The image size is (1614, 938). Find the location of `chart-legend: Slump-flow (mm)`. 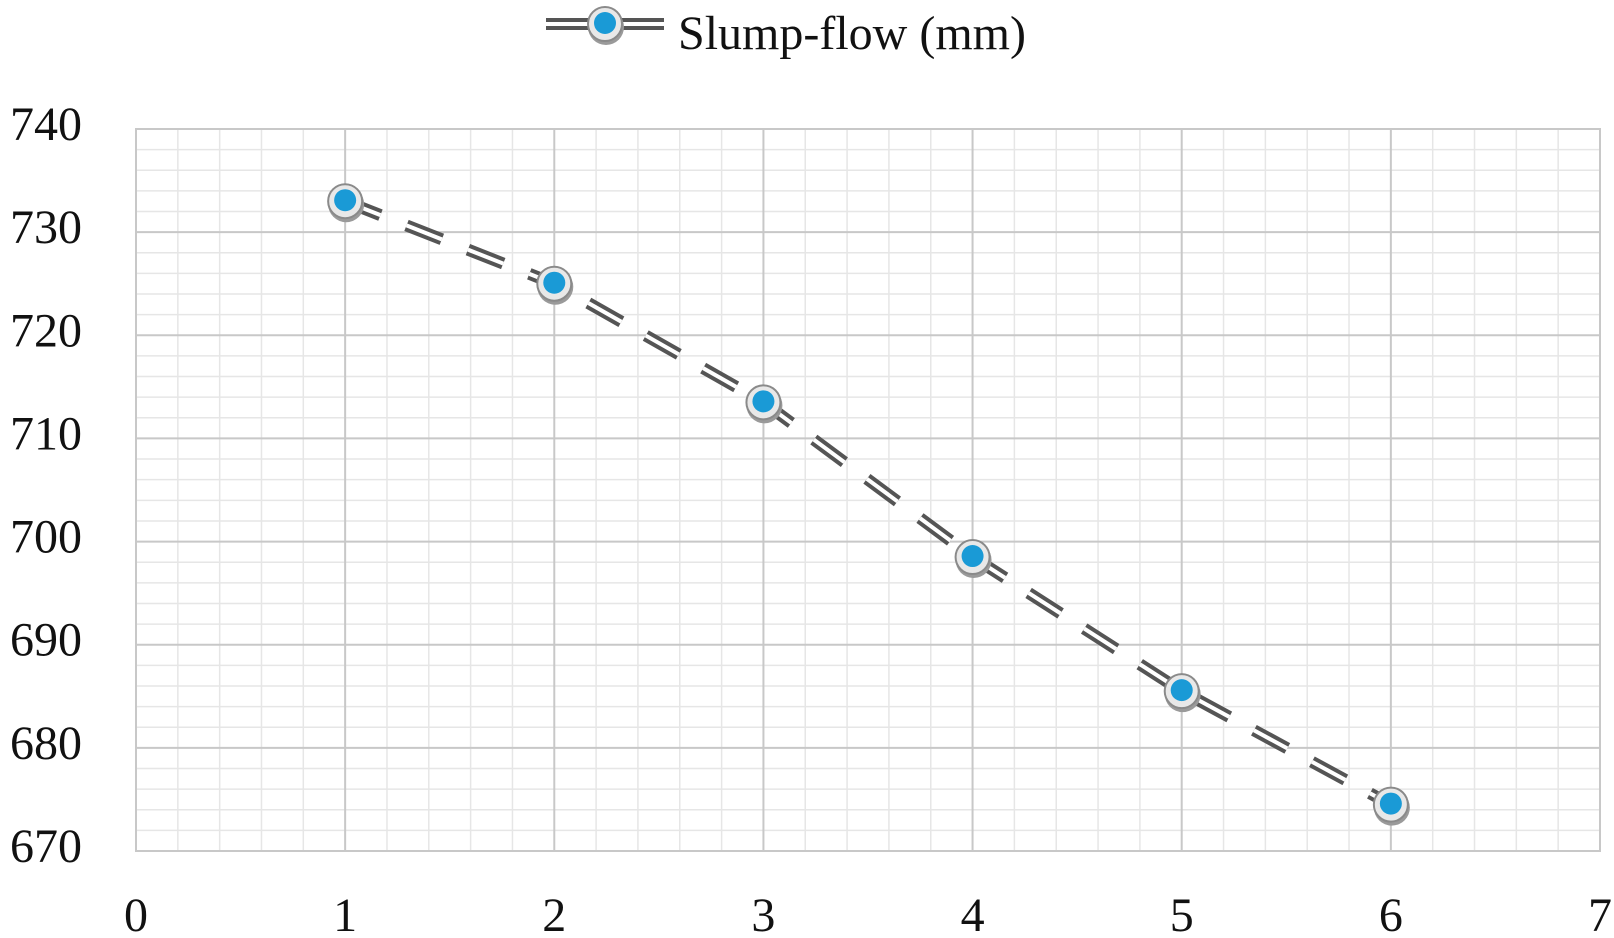

chart-legend: Slump-flow (mm) is located at coordinates (786, 33).